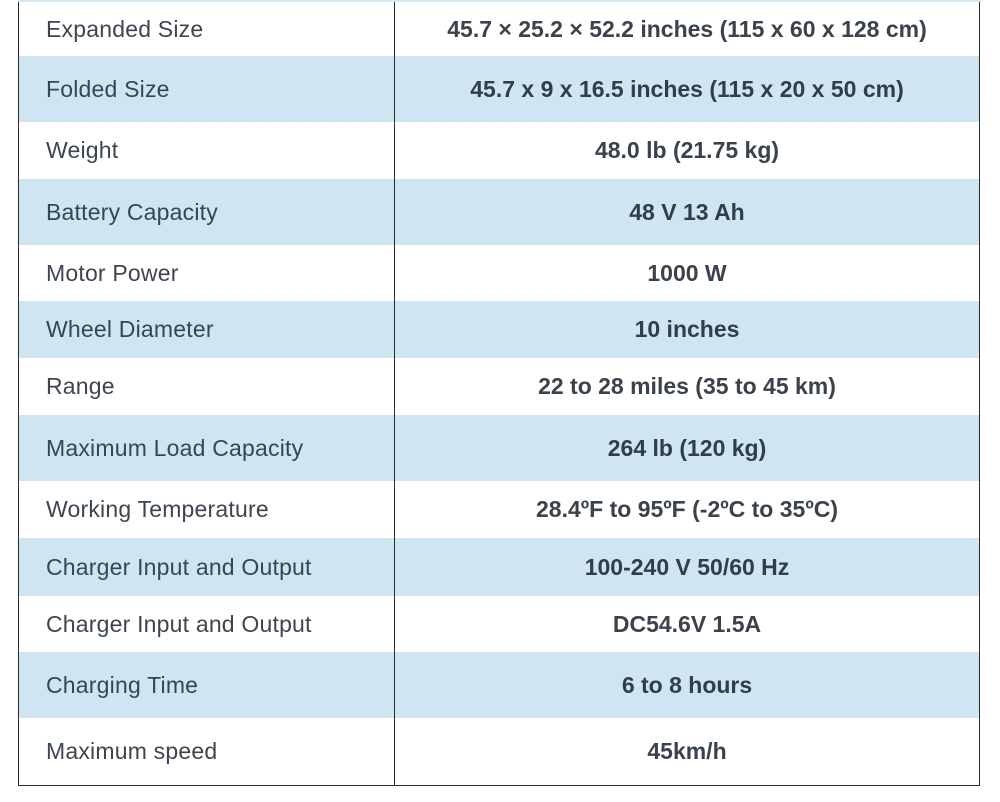  Describe the element at coordinates (207, 685) in the screenshot. I see `row-label: Charging Time` at that location.